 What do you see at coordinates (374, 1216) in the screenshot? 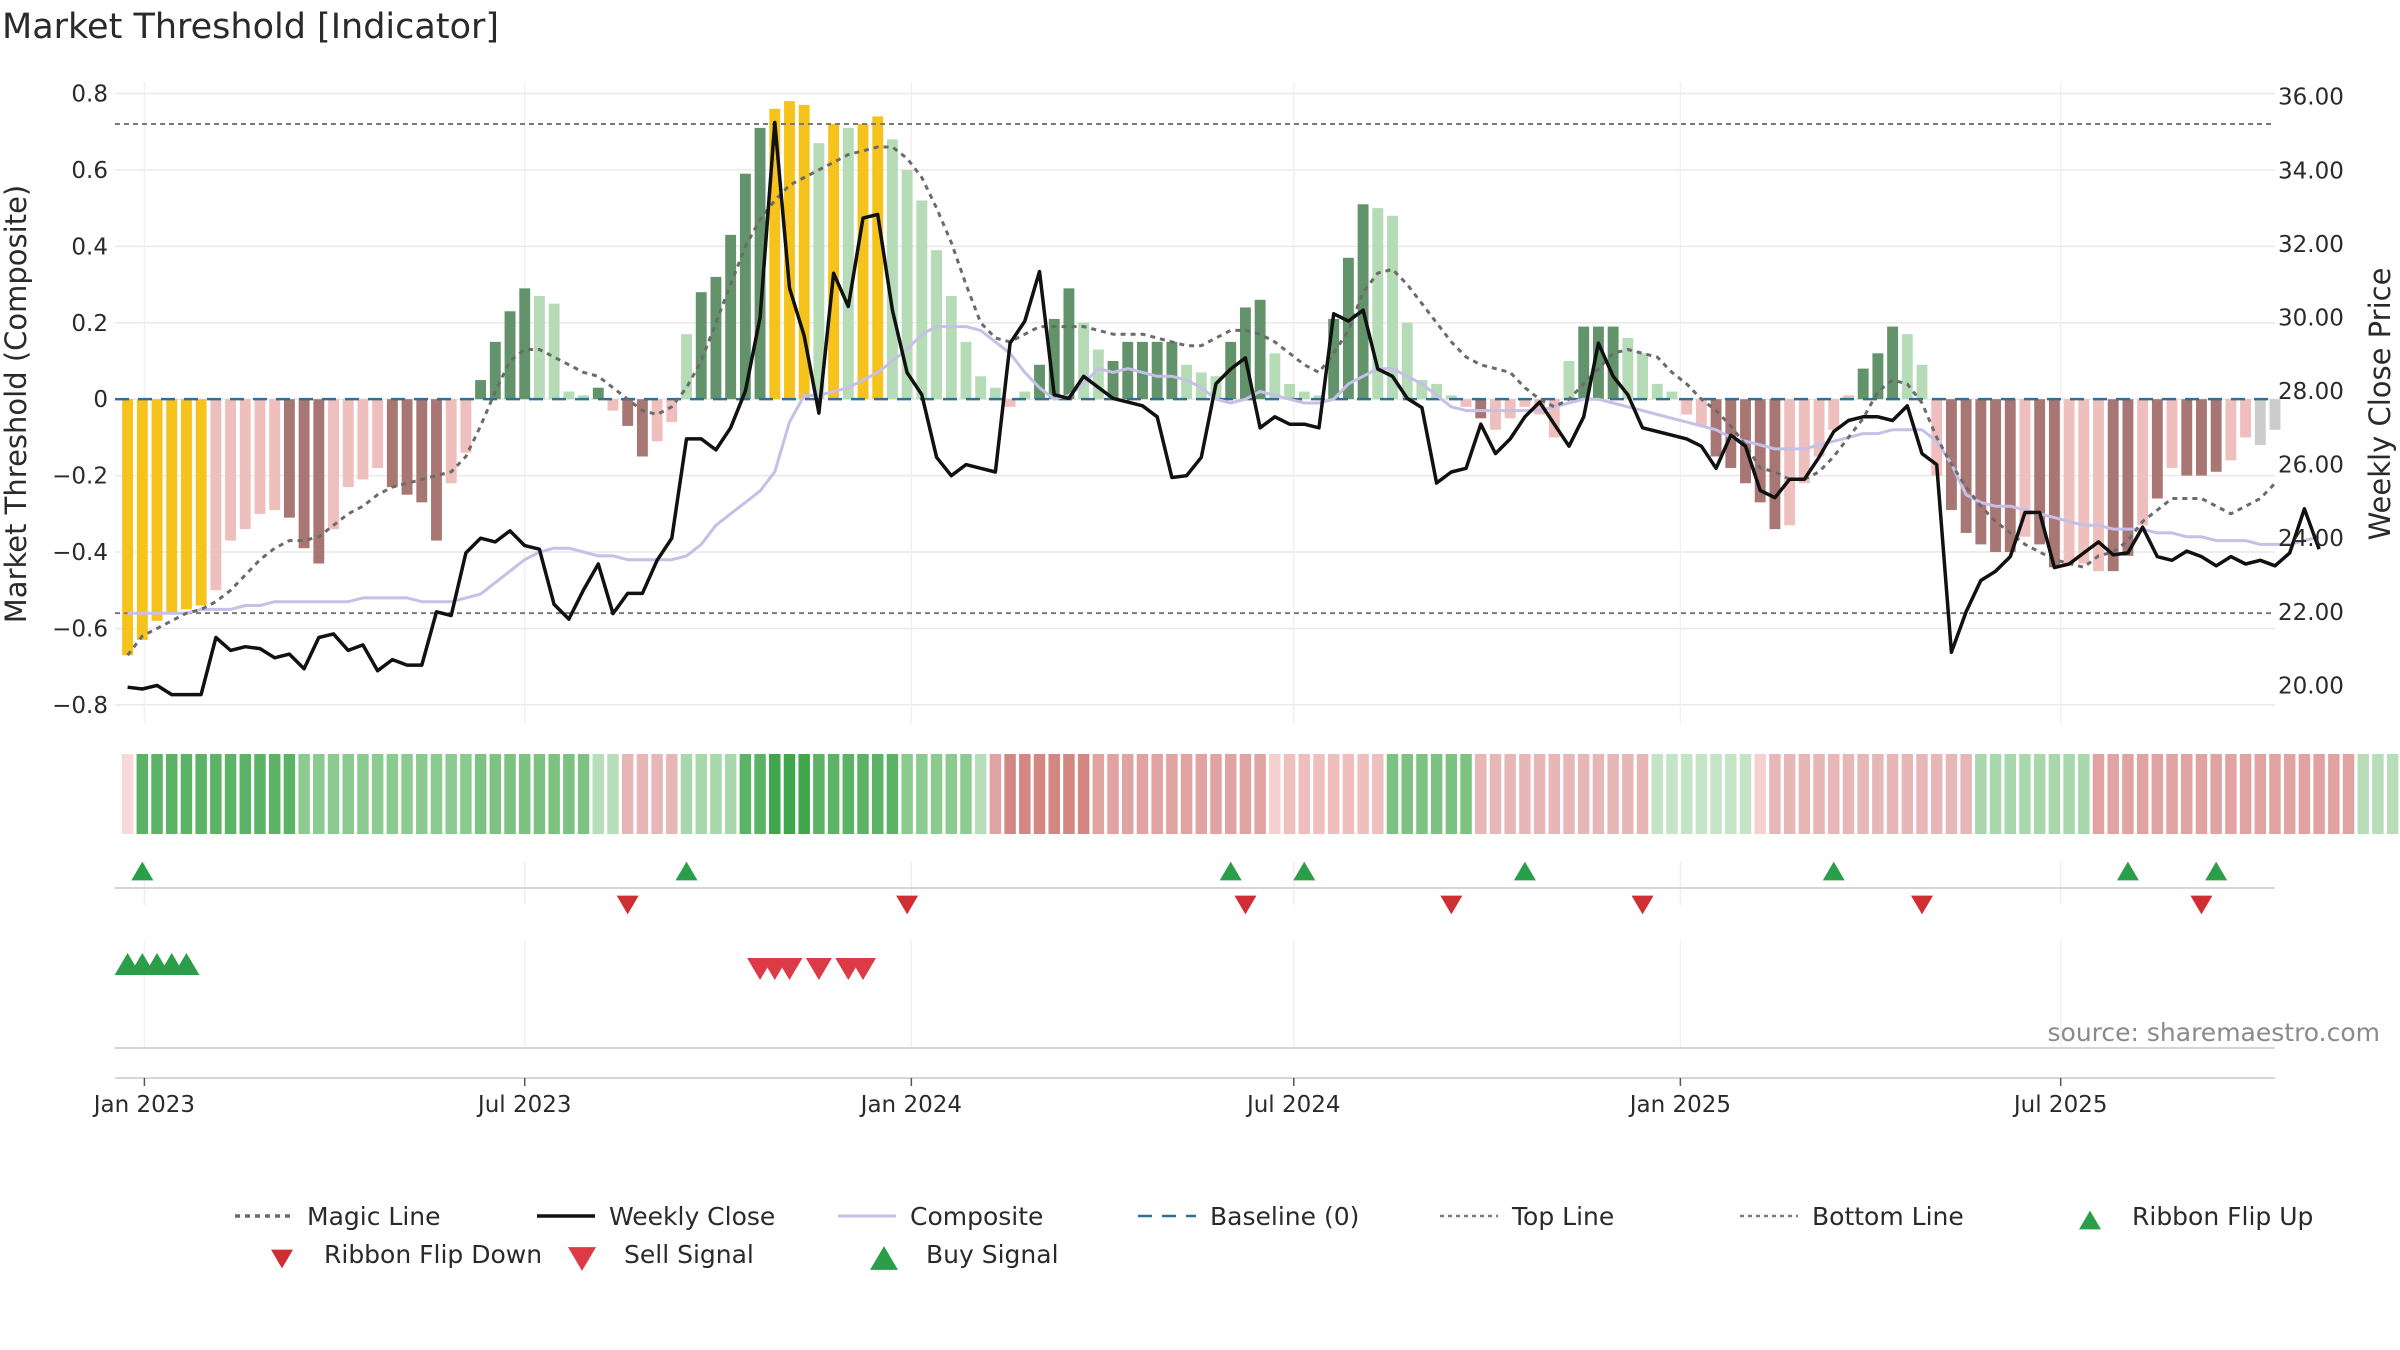
I see `legend-label: Magic Line` at bounding box center [374, 1216].